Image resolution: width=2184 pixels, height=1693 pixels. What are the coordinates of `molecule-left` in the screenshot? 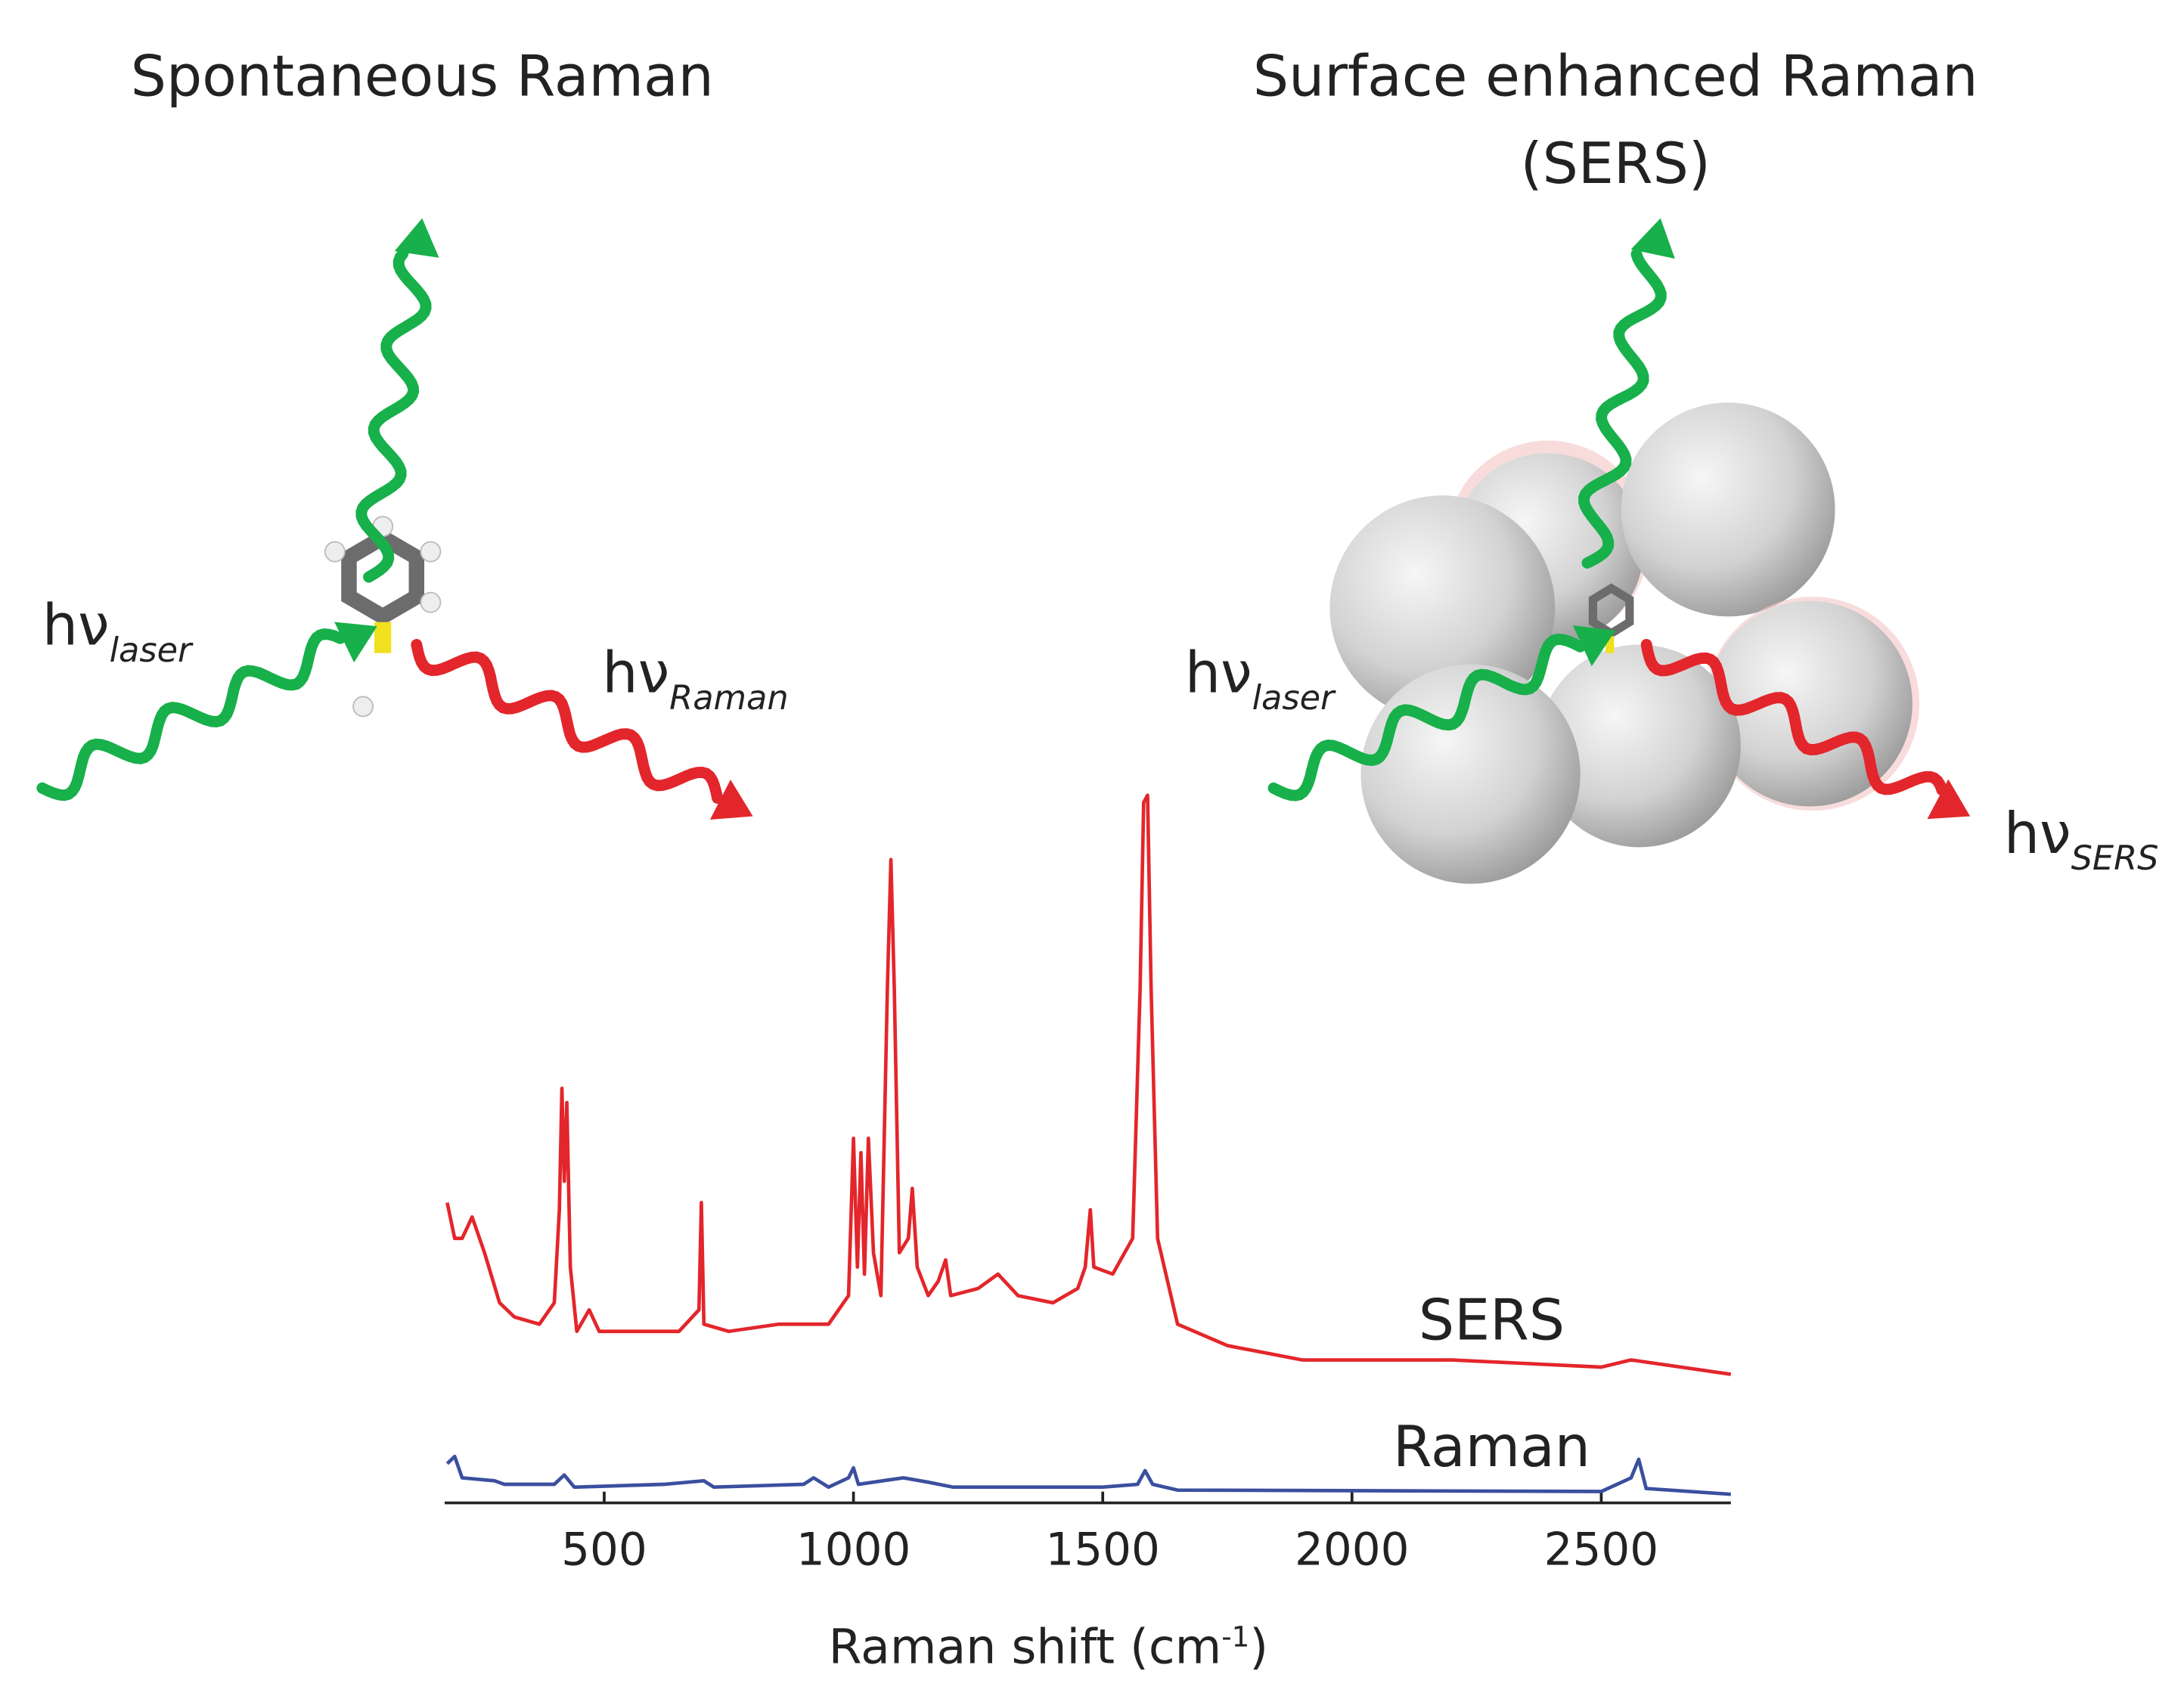 It's located at (383, 617).